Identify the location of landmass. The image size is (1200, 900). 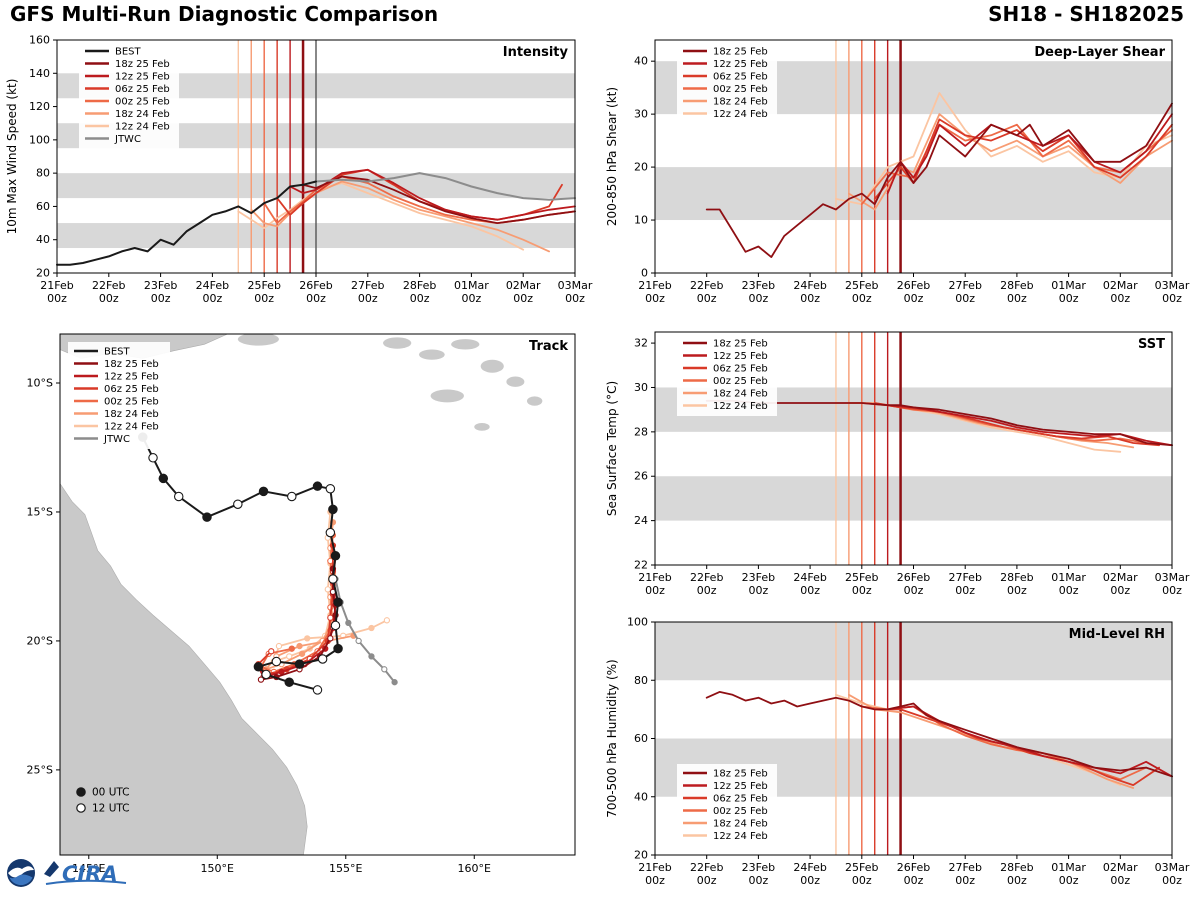
(184, 669).